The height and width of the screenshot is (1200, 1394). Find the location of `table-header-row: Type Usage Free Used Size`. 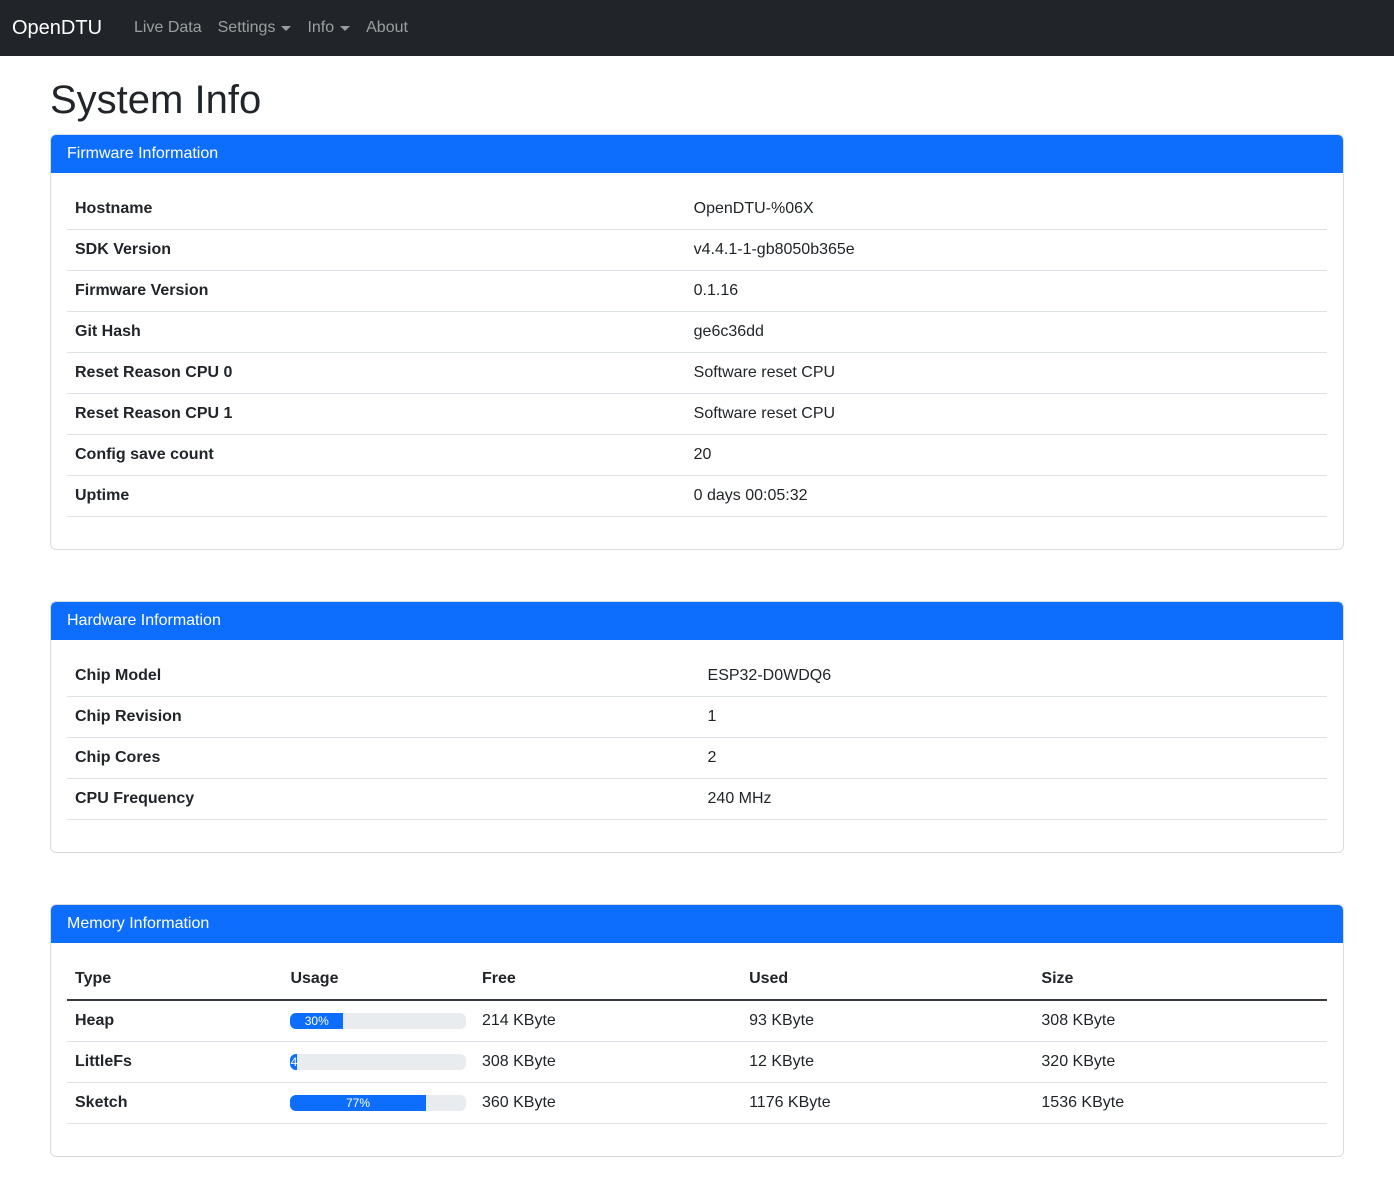

table-header-row: Type Usage Free Used Size is located at coordinates (697, 979).